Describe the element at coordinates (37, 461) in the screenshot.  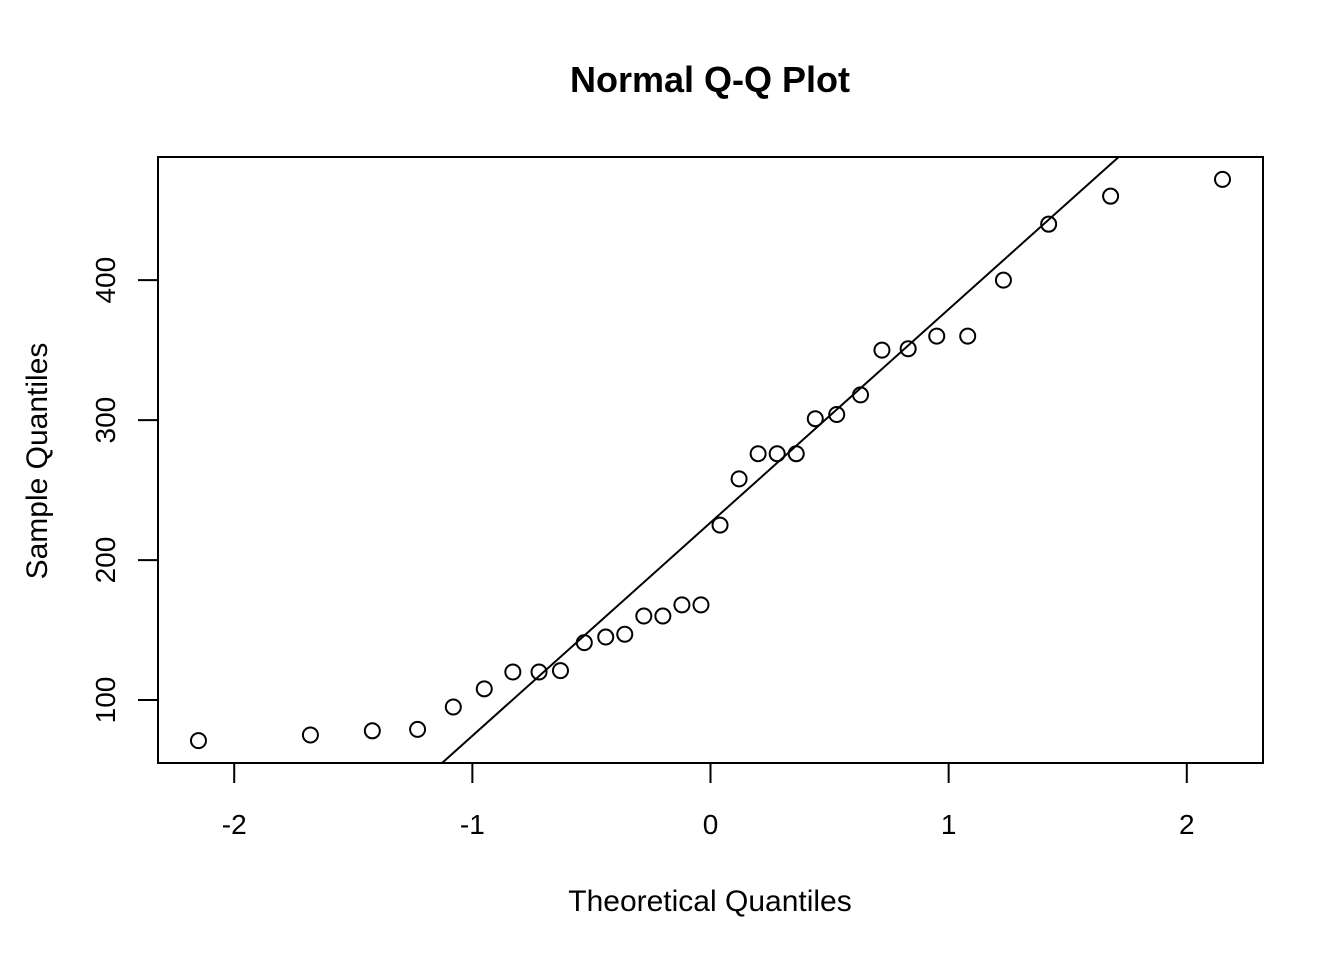
I see `y-axis-label: Sample Quantiles` at that location.